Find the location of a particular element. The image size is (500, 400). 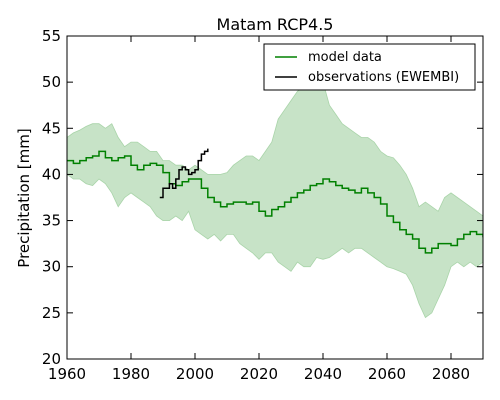

legend-box is located at coordinates (369, 67).